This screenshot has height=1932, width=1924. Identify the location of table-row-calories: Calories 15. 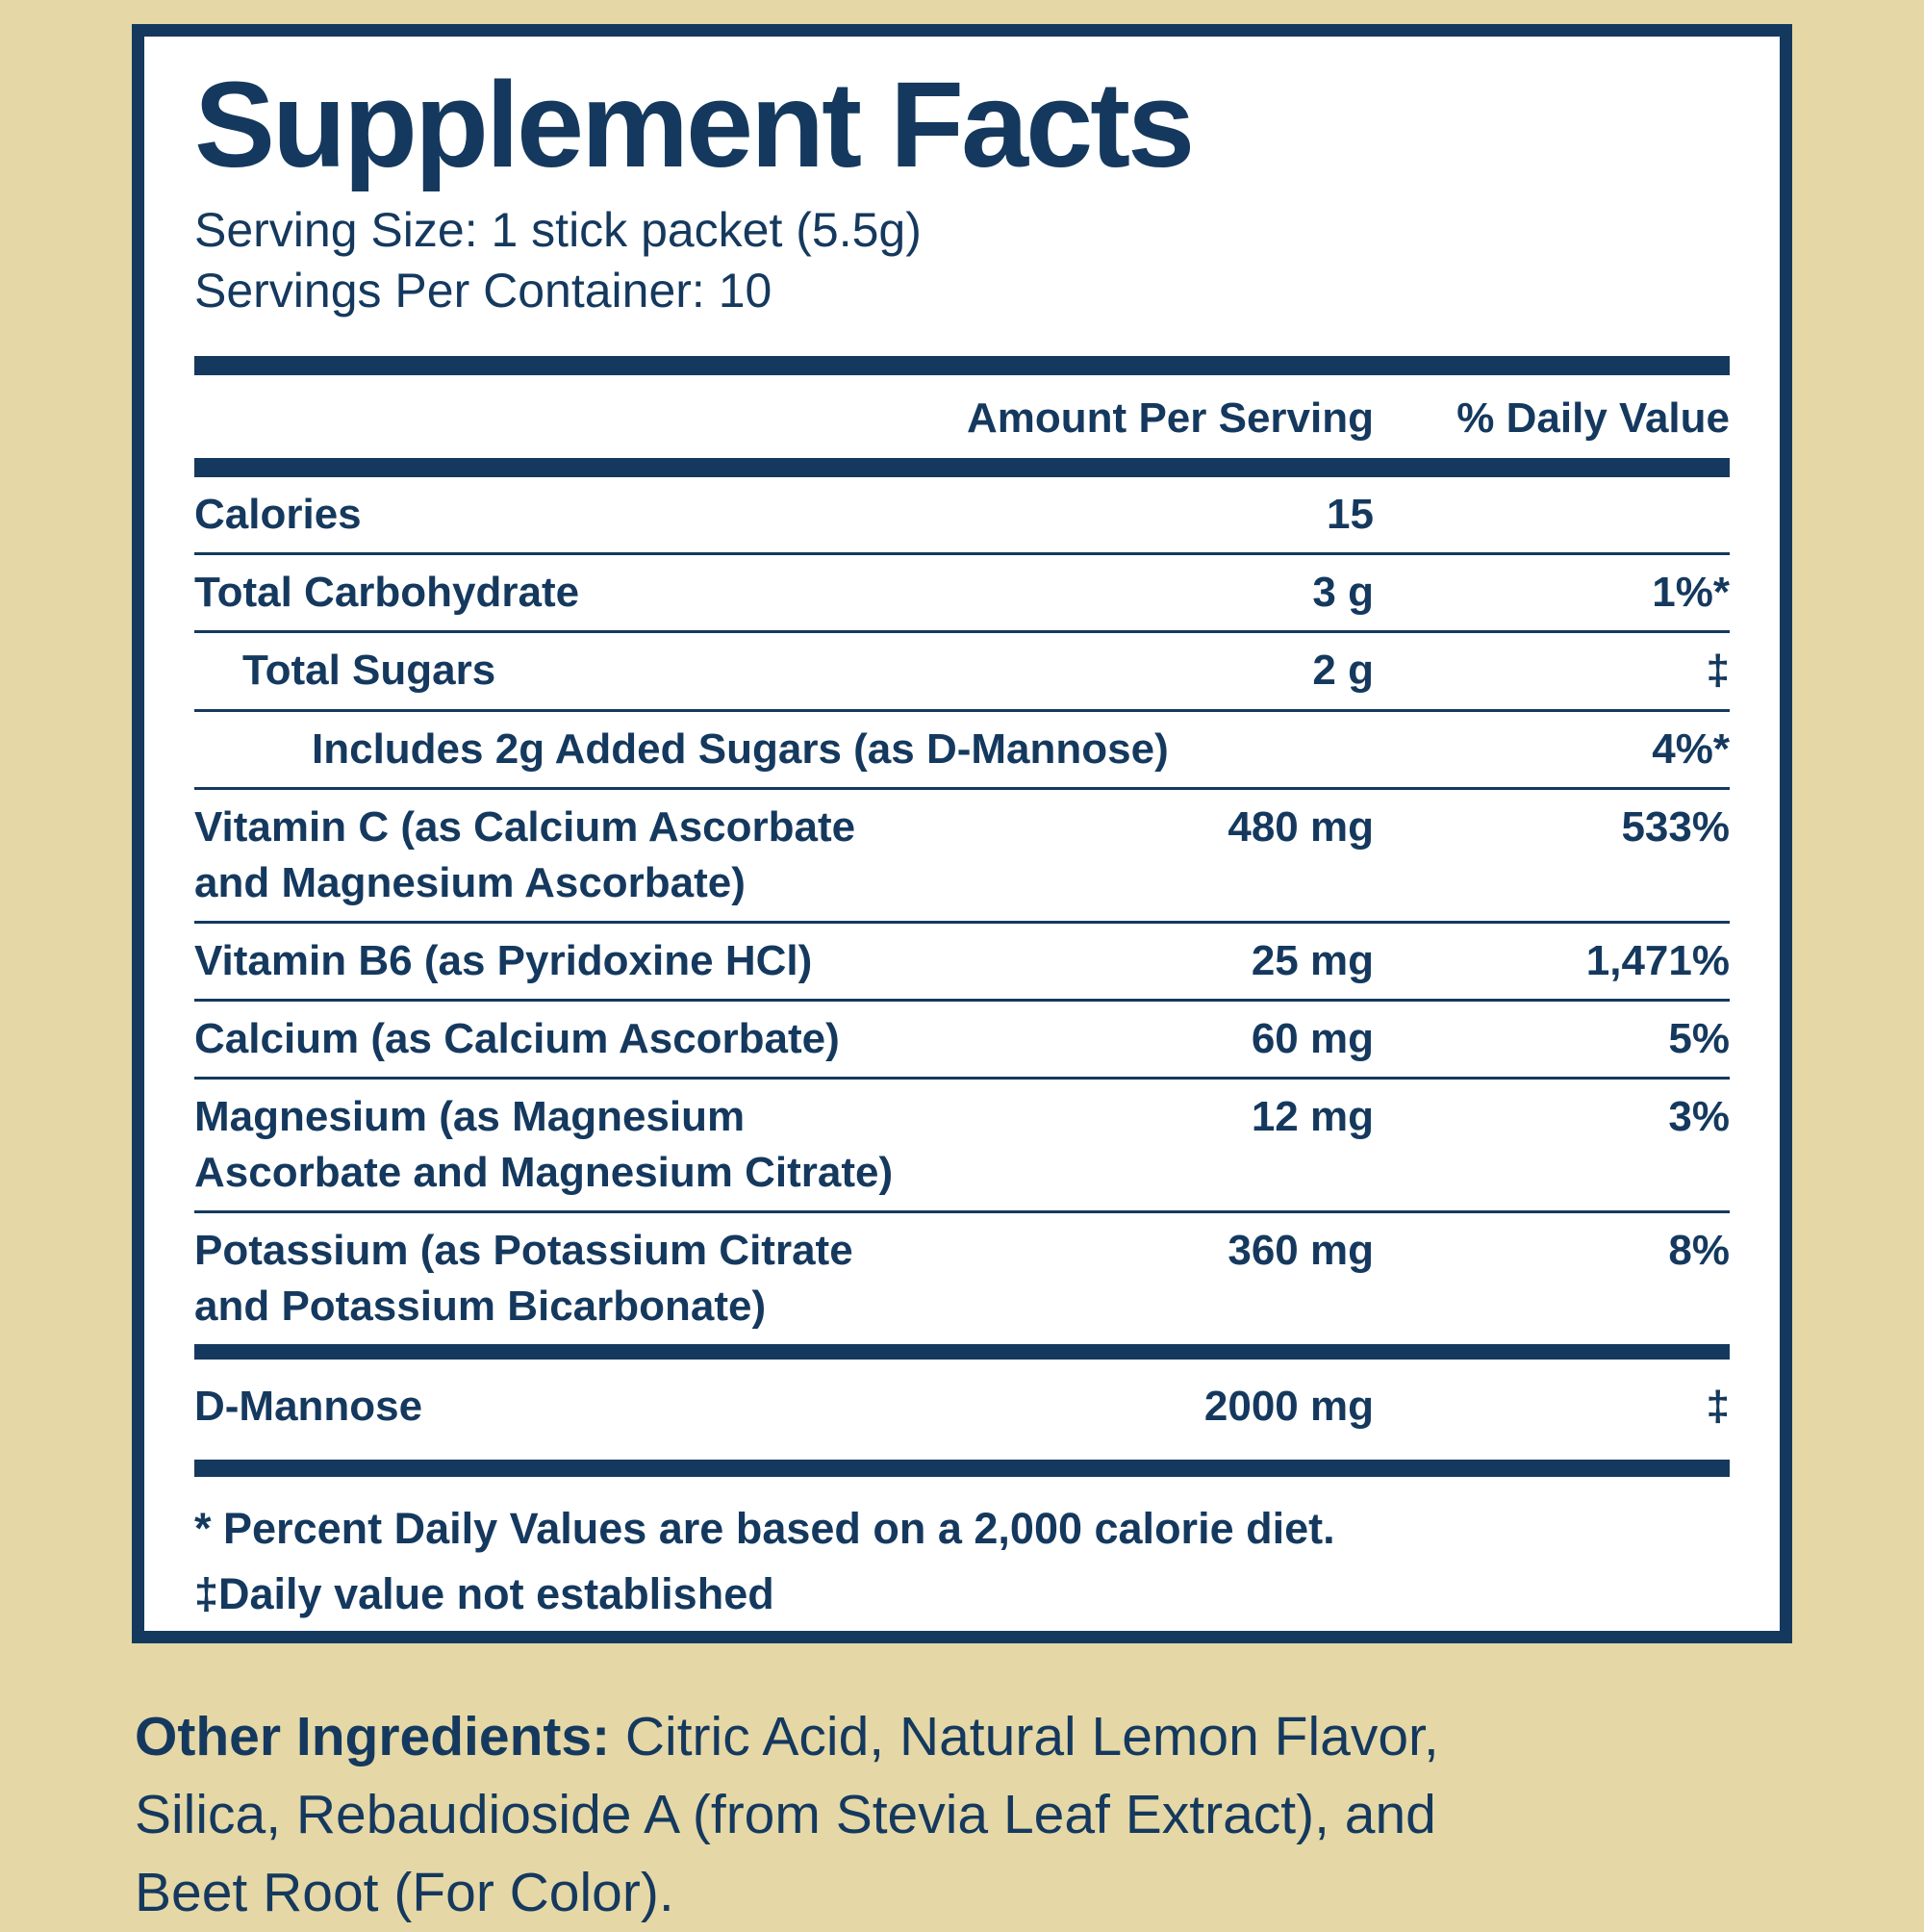
(962, 514).